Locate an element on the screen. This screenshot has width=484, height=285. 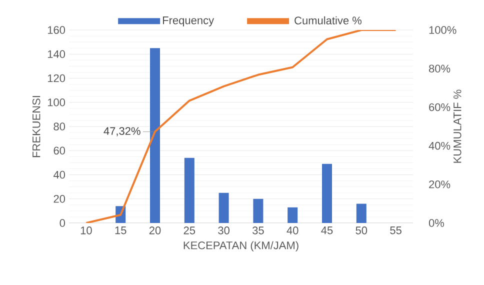
x-tick-label: 30 is located at coordinates (224, 230).